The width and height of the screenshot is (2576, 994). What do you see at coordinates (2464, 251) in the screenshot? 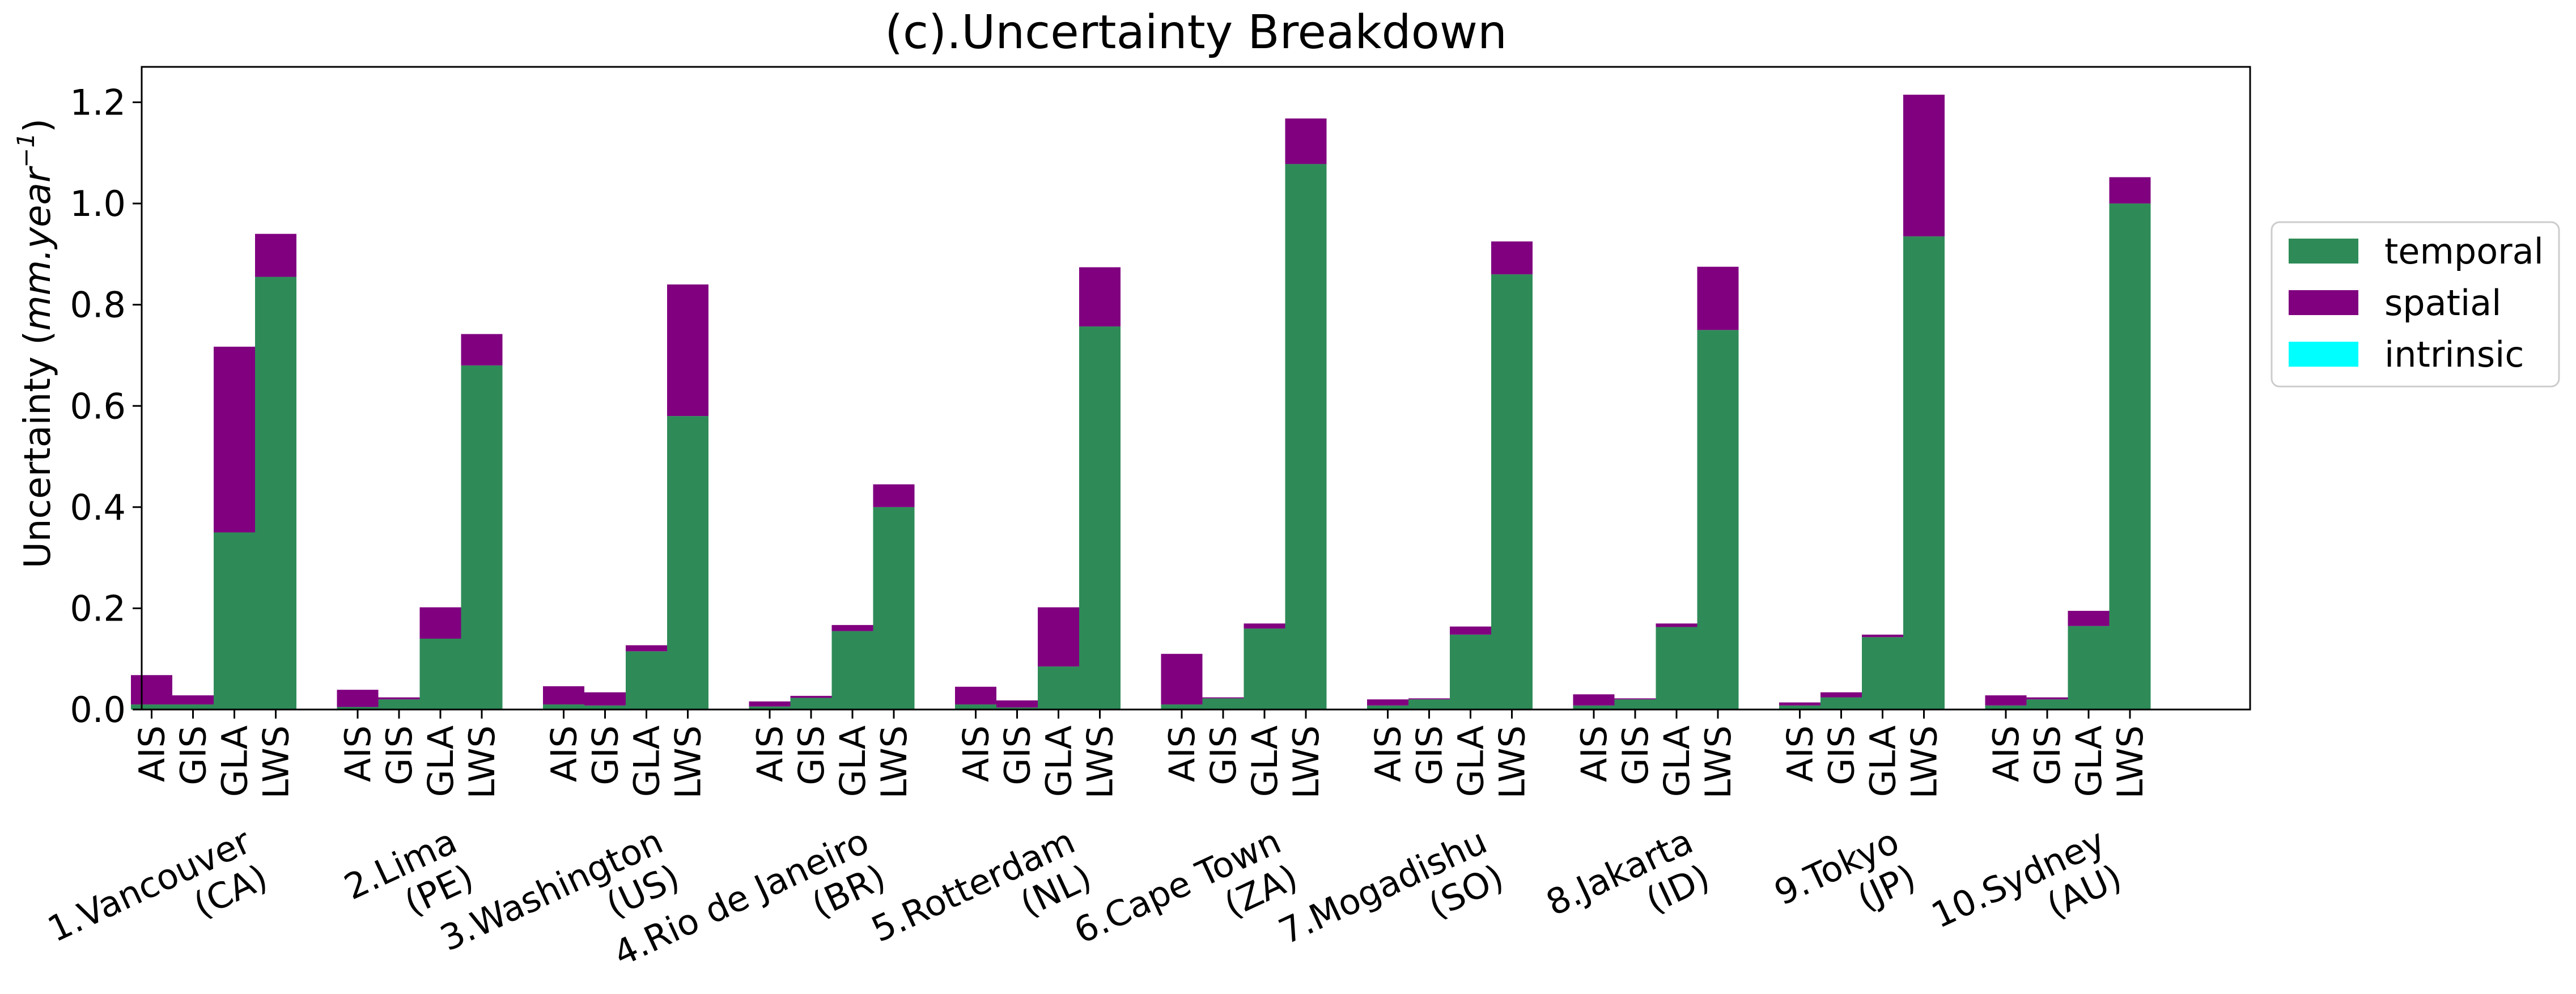
I see `legend-label-temporal: temporal` at bounding box center [2464, 251].